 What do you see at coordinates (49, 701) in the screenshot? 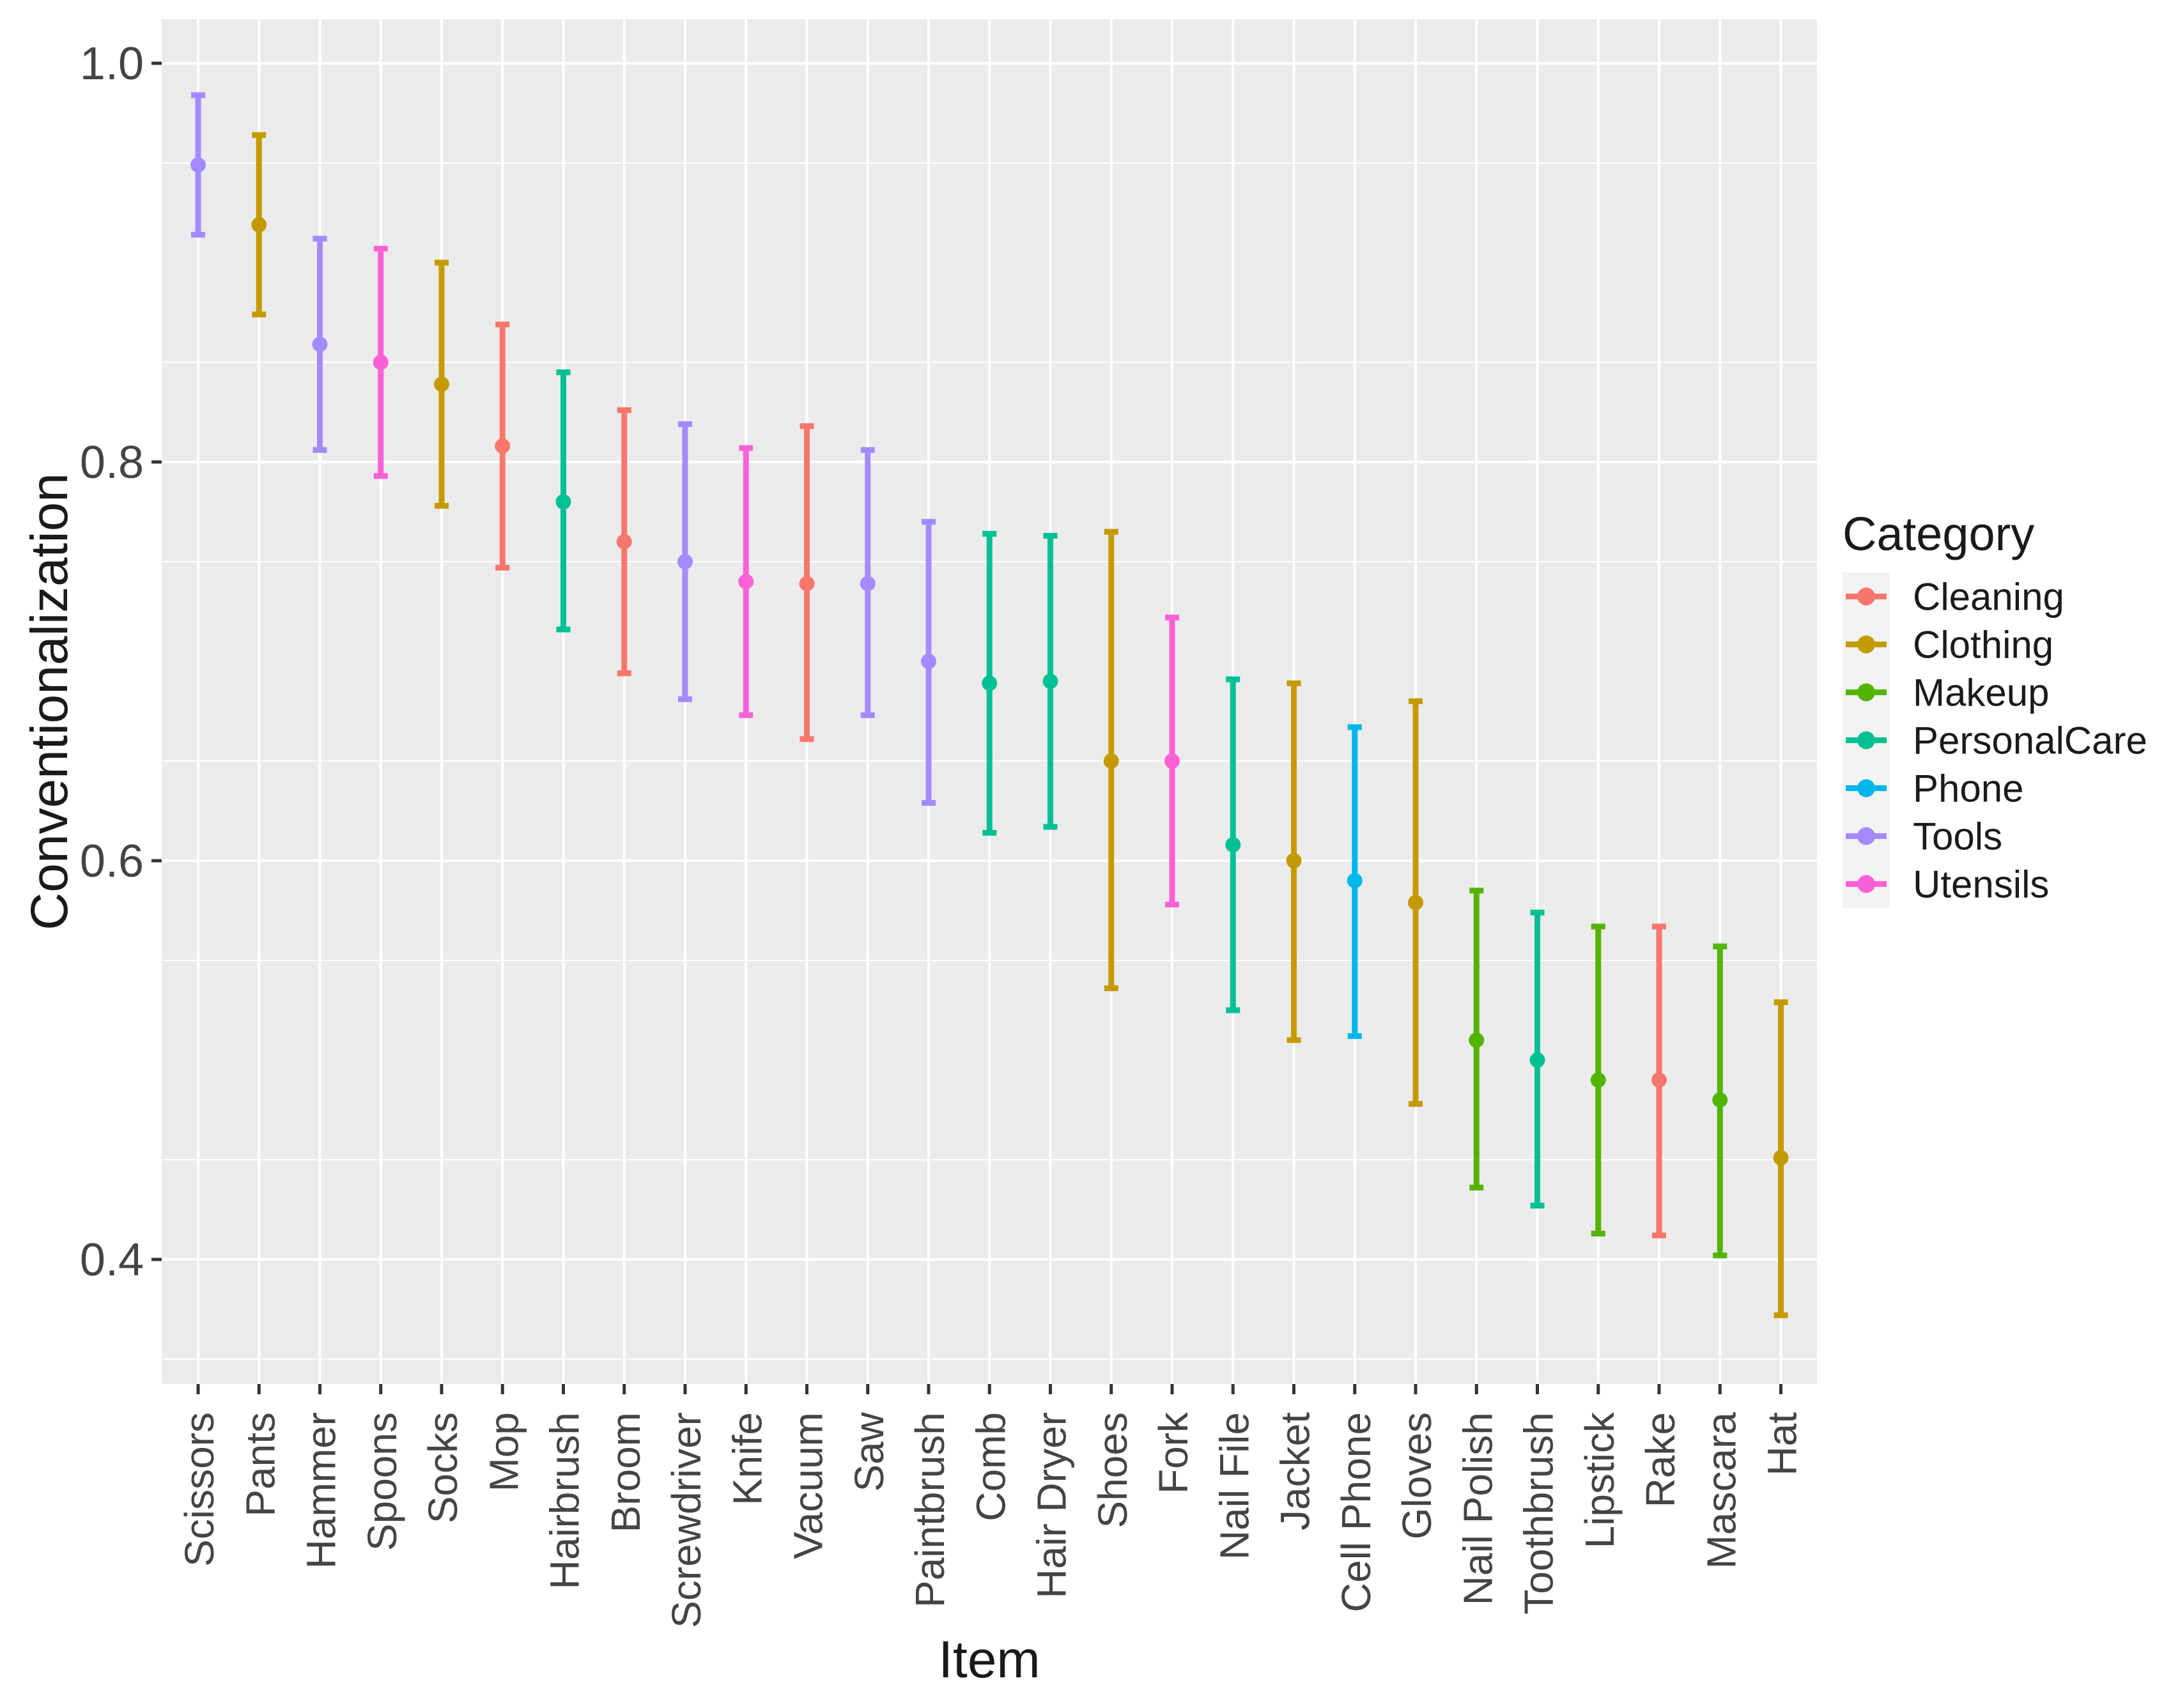
I see `y-axis-title: Conventionalization` at bounding box center [49, 701].